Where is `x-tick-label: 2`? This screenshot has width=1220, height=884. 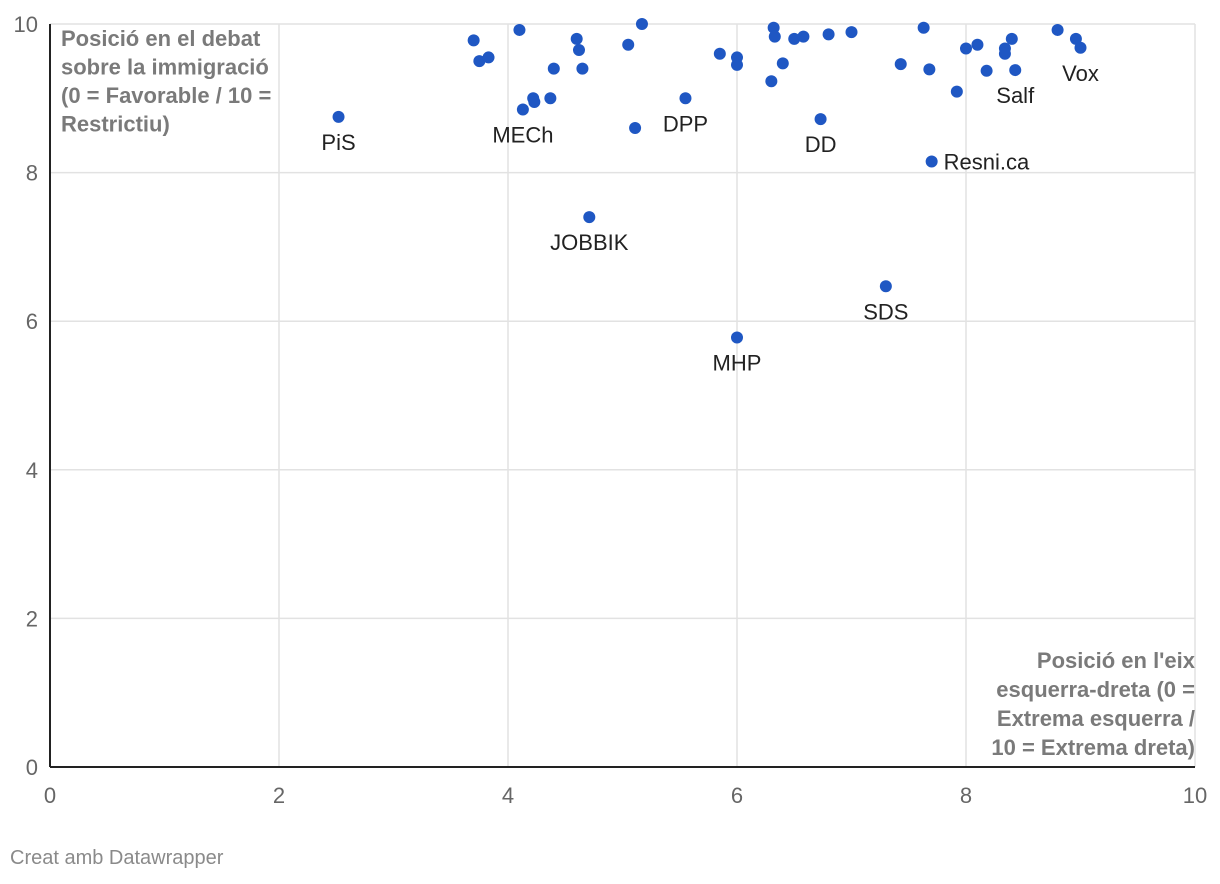
x-tick-label: 2 is located at coordinates (279, 795).